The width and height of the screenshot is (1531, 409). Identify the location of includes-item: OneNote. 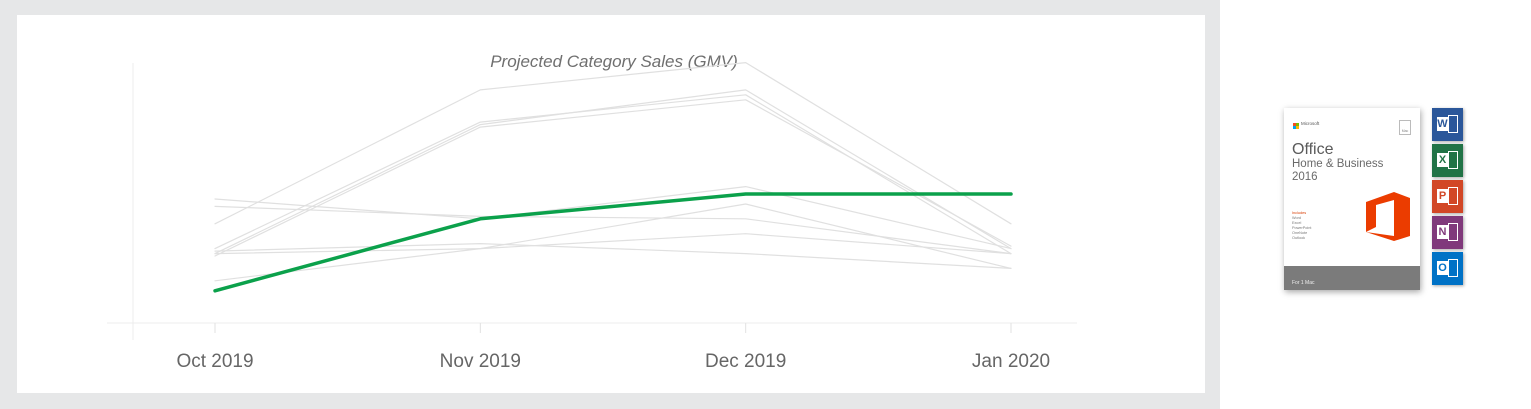
(1300, 233).